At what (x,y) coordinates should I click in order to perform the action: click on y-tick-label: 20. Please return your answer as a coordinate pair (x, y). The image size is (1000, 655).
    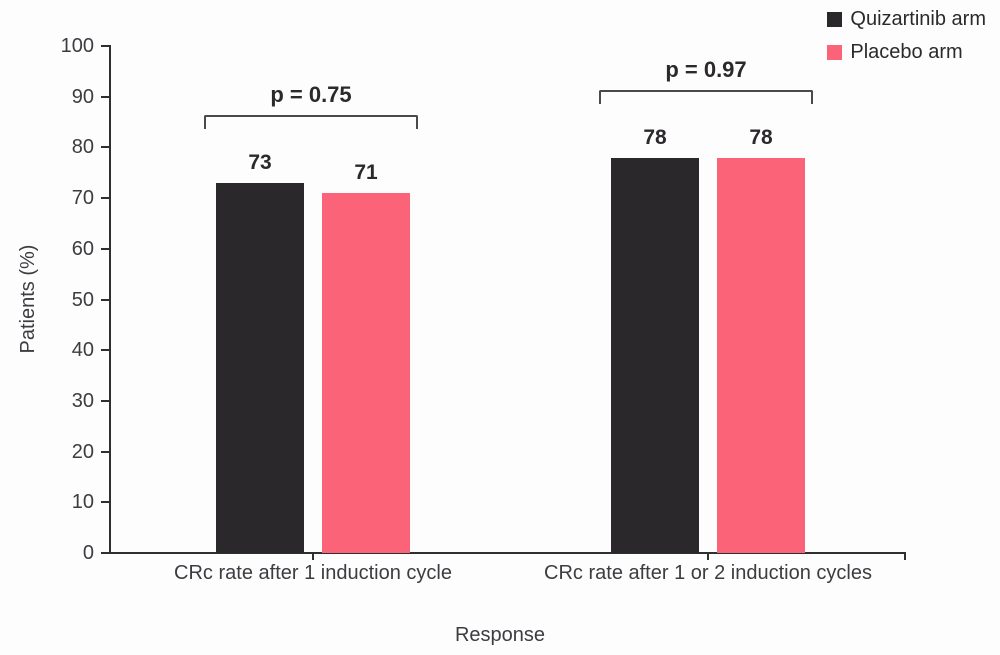
    Looking at the image, I should click on (82, 451).